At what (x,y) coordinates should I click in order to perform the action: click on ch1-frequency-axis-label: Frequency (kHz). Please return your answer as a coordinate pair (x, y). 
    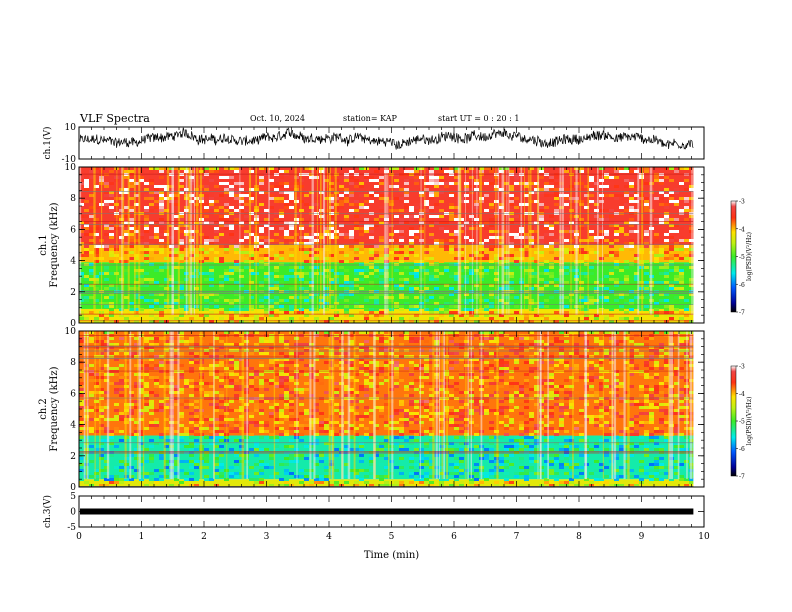
    Looking at the image, I should click on (54, 244).